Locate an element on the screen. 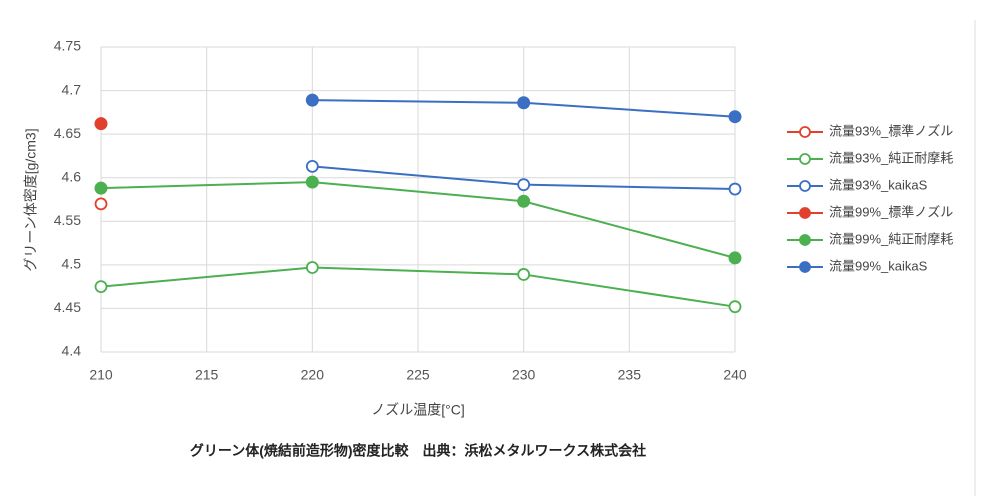 Image resolution: width=994 pixels, height=496 pixels. y-tick-label: 4.75 is located at coordinates (67, 46).